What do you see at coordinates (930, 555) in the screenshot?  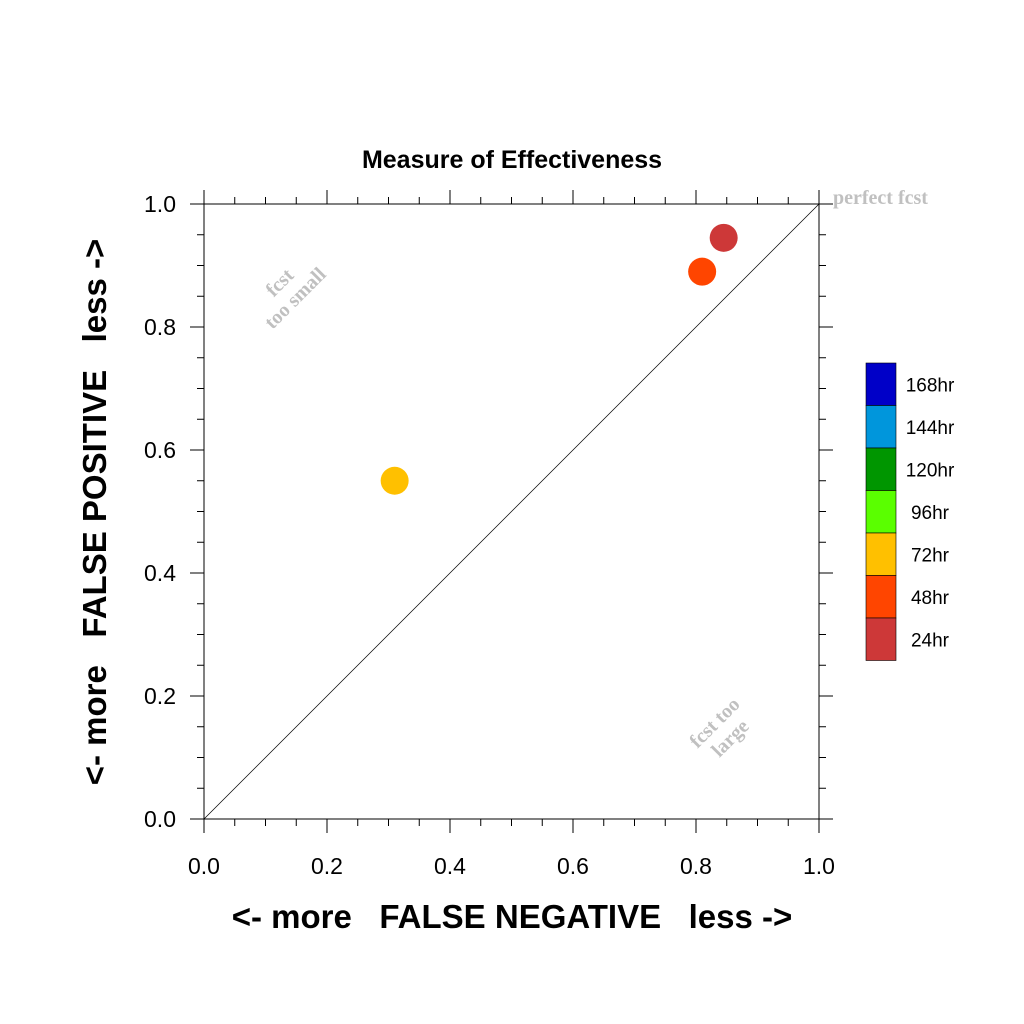 I see `legend-label-72hr: 72hr` at bounding box center [930, 555].